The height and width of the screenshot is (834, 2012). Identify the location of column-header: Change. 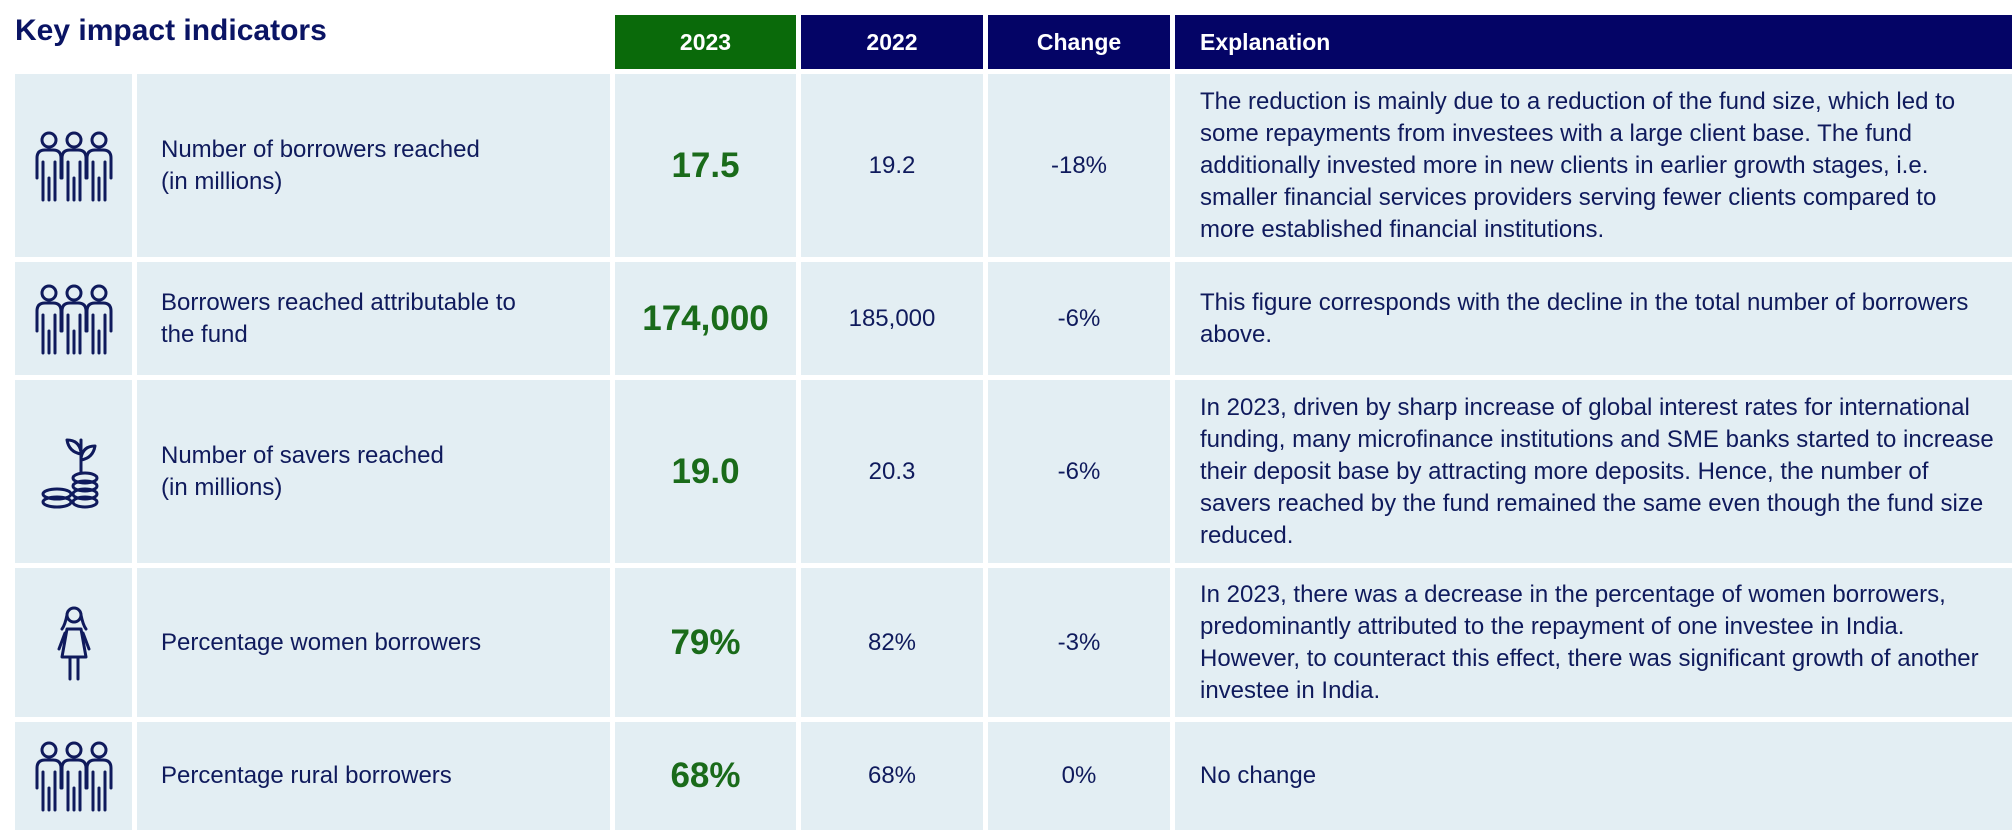
(1079, 42).